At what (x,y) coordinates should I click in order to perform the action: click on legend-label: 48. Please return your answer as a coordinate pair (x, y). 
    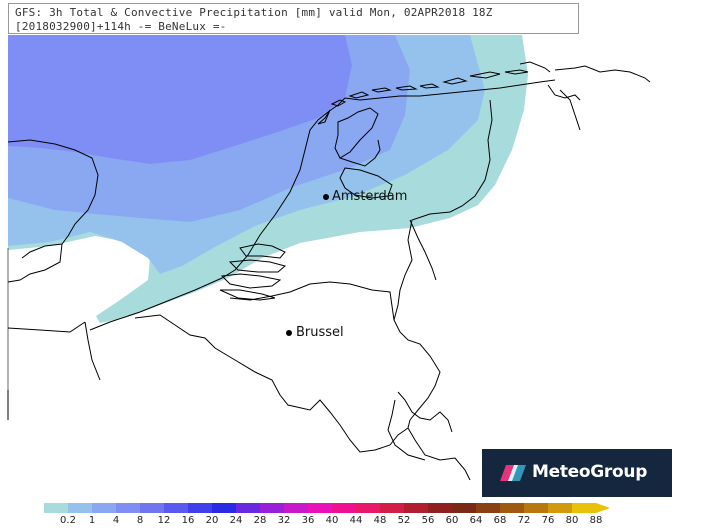
    Looking at the image, I should click on (380, 520).